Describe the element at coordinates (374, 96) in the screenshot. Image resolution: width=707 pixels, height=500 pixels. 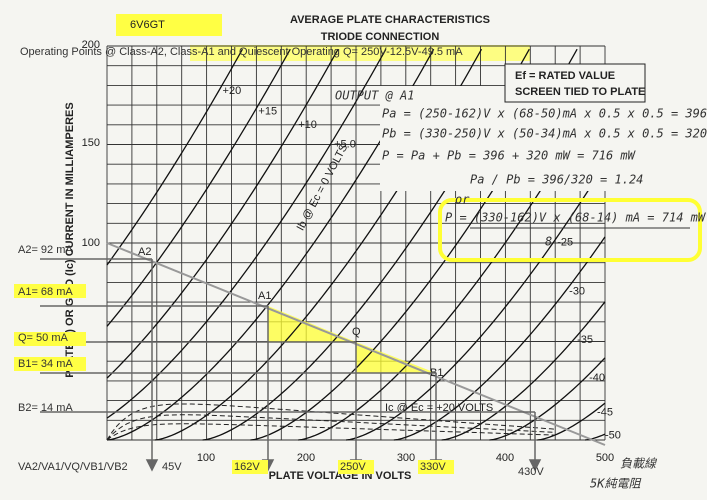
I see `hand-heading: OUTPUT @ A1` at that location.